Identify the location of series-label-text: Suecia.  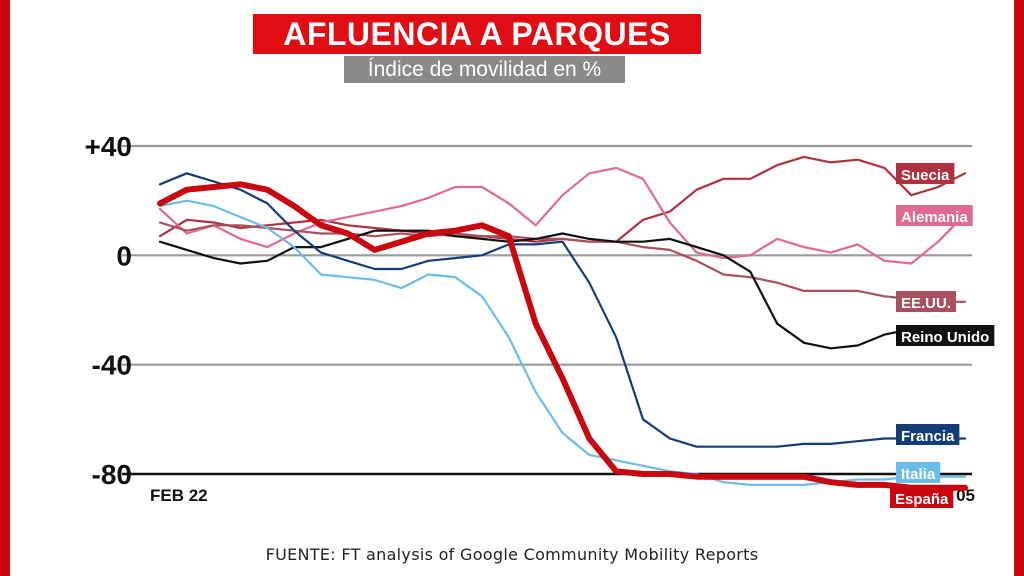
(925, 175).